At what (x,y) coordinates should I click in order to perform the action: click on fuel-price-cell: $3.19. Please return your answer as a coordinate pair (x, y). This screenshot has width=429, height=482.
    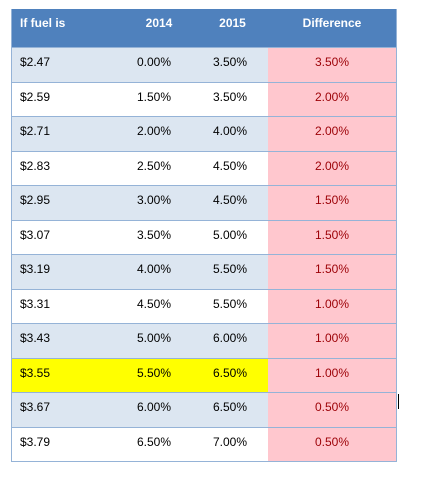
    Looking at the image, I should click on (62, 272).